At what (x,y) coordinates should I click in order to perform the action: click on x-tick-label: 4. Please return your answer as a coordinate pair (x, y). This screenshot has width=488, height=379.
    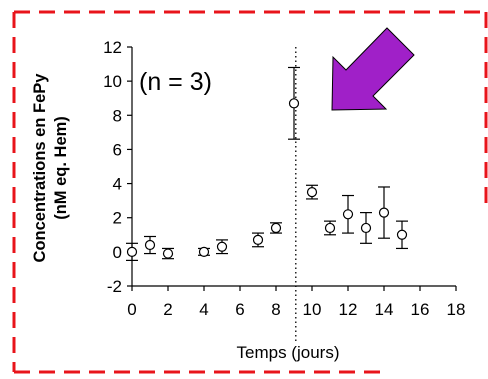
    Looking at the image, I should click on (203, 309).